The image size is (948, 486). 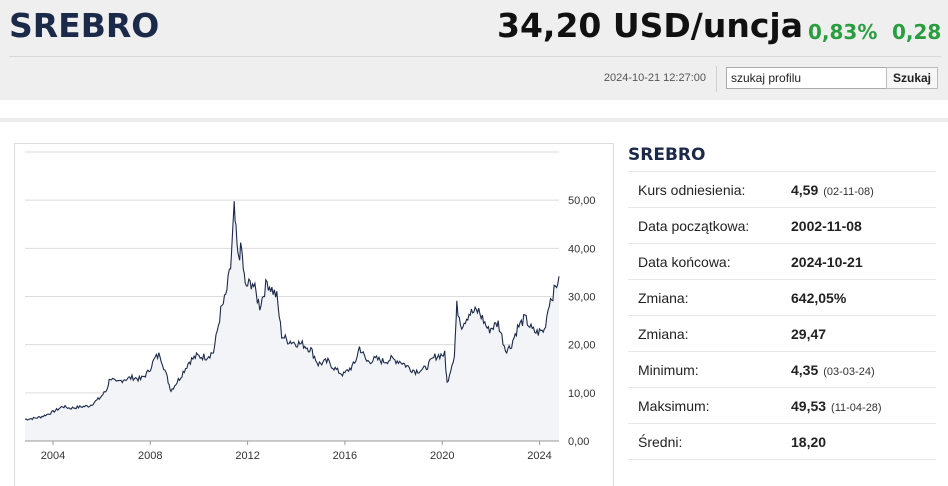 I want to click on search-button: Szukaj, so click(x=912, y=78).